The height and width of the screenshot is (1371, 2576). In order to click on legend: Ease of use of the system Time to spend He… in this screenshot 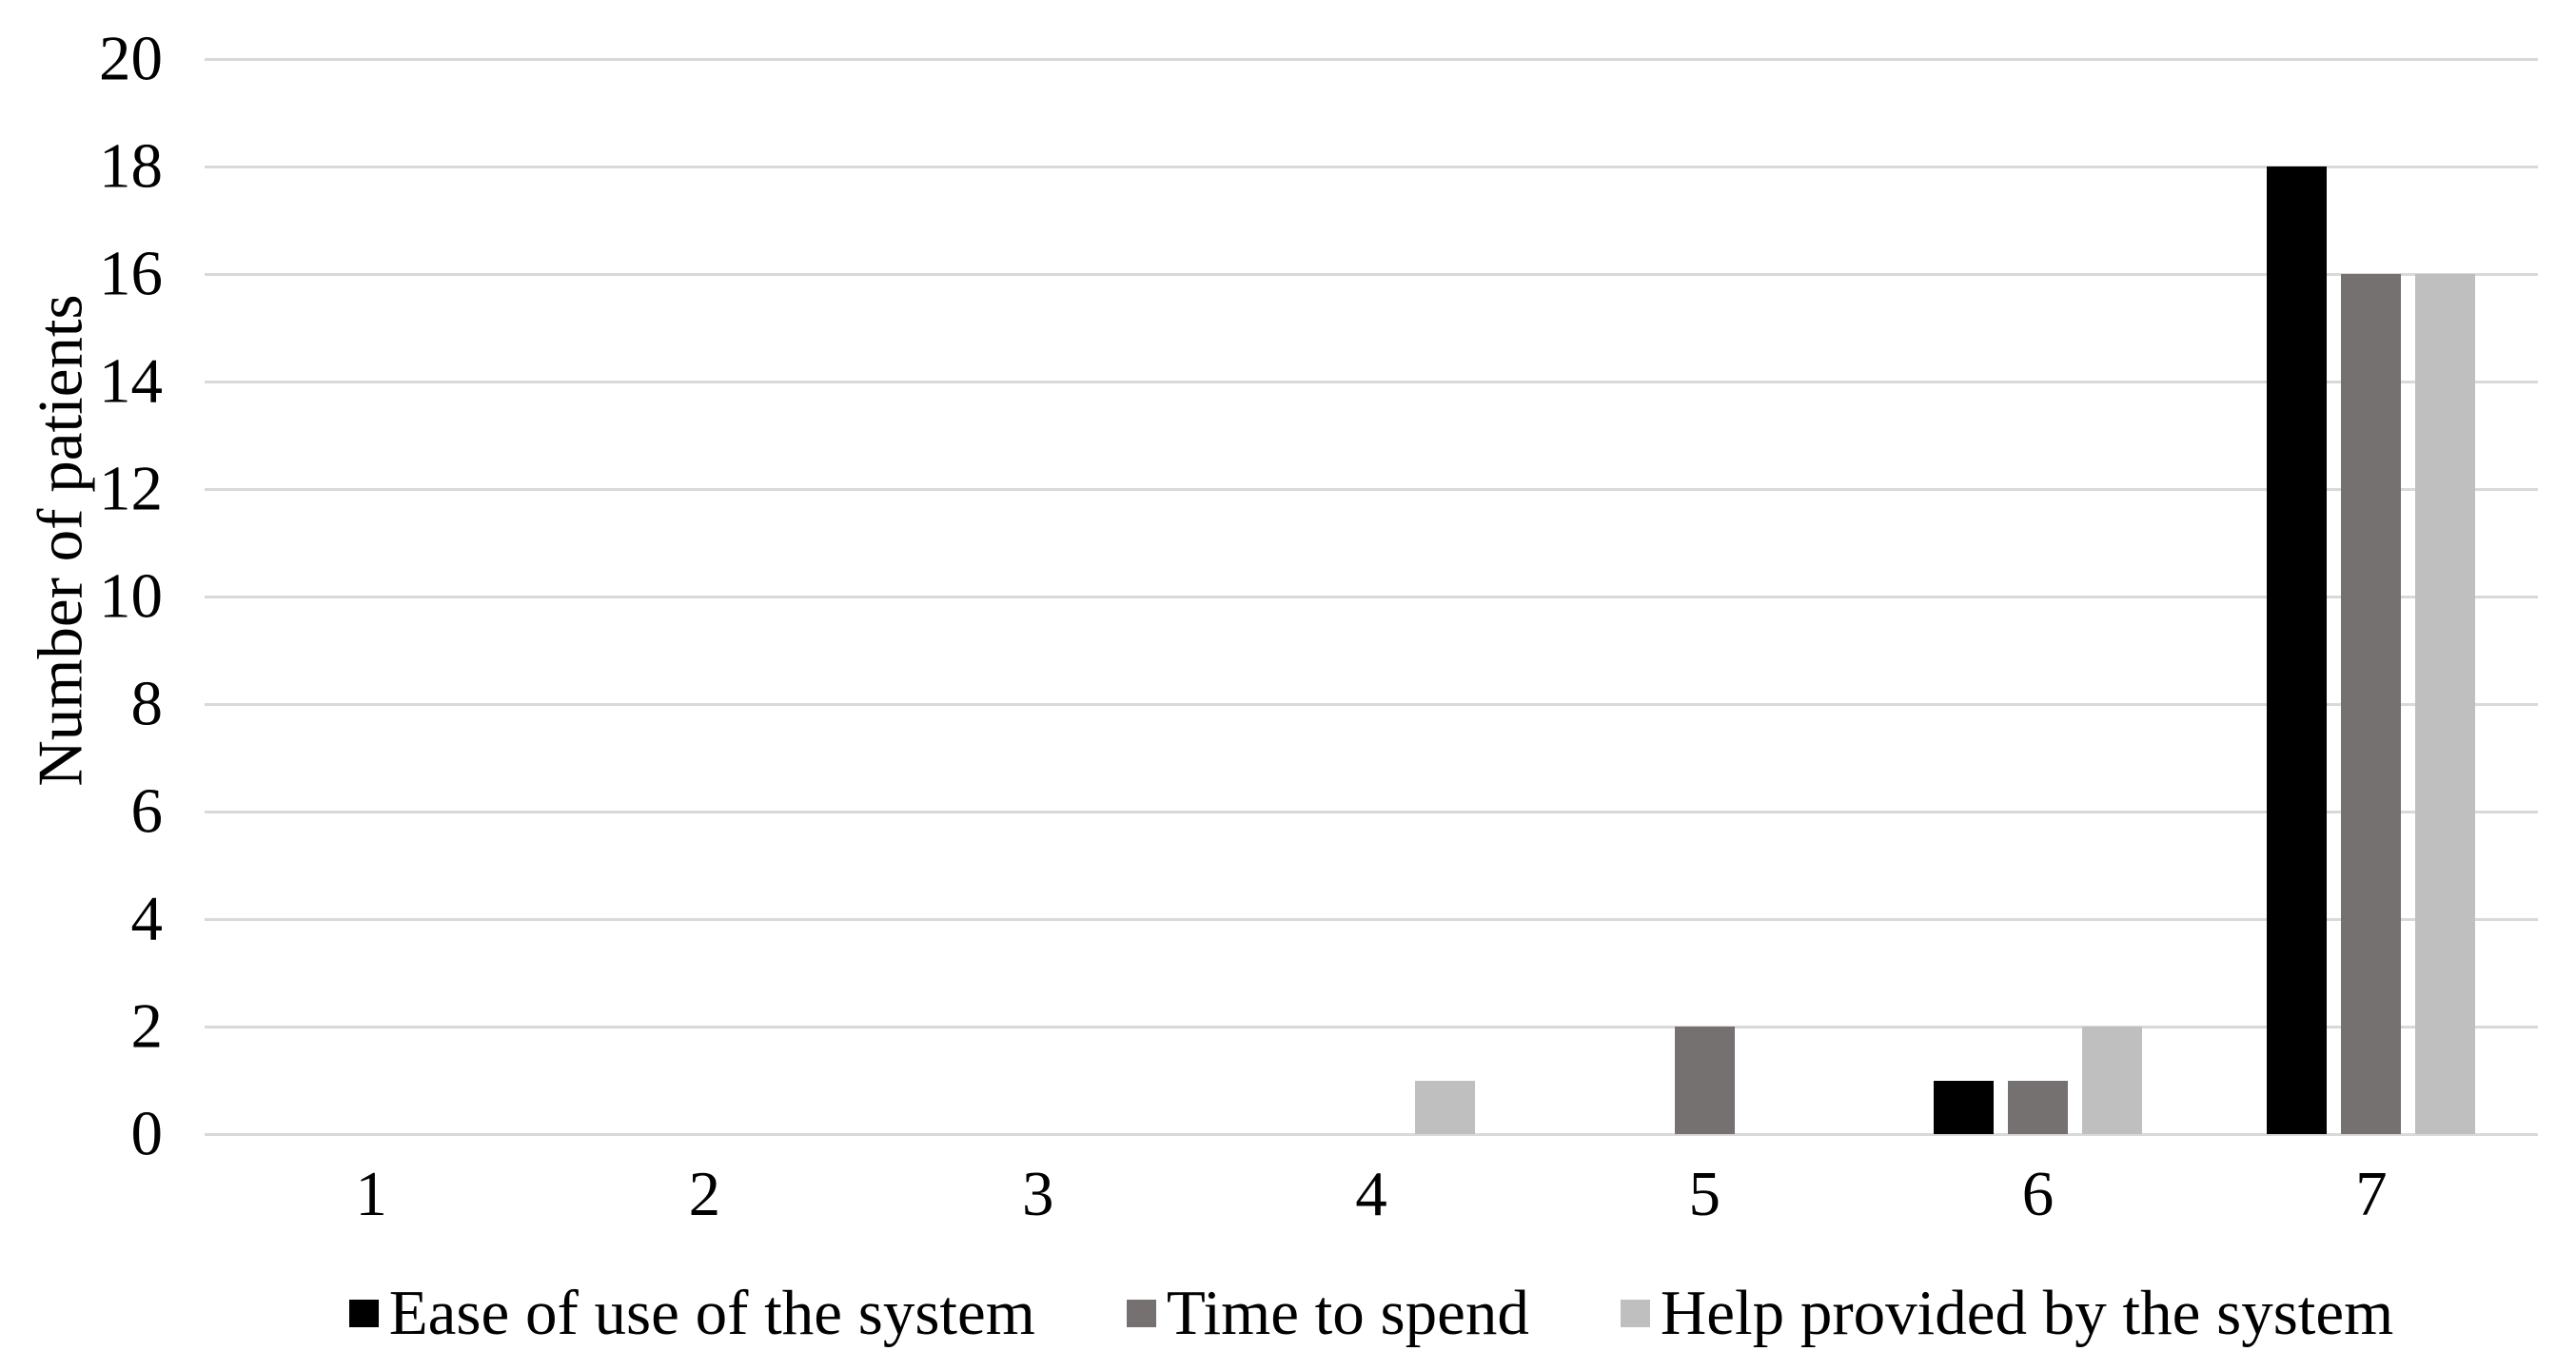, I will do `click(1371, 1313)`.